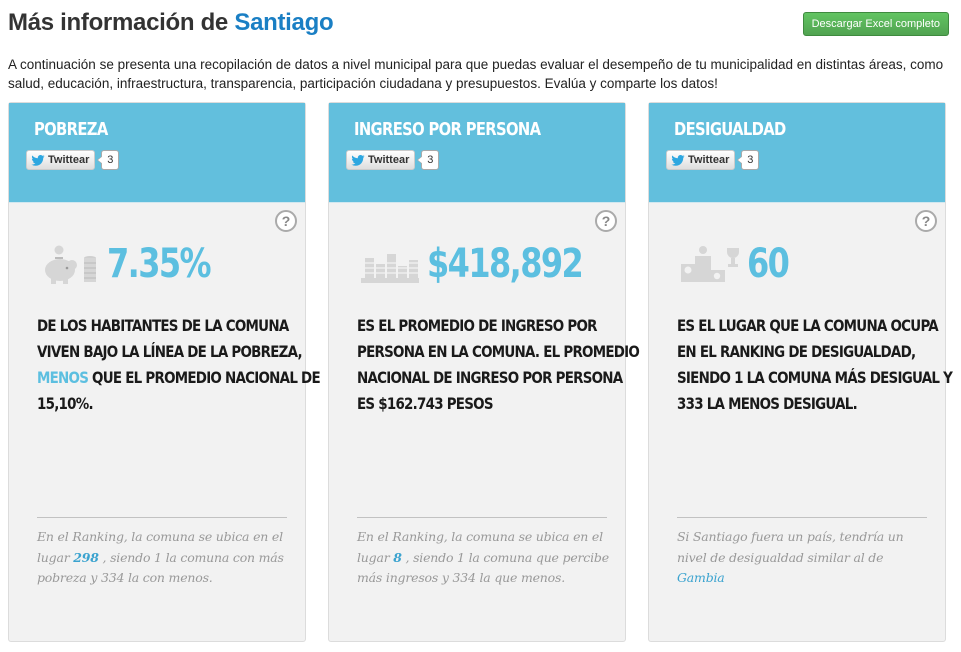  I want to click on card-title: DESIGUALDAD, so click(730, 129).